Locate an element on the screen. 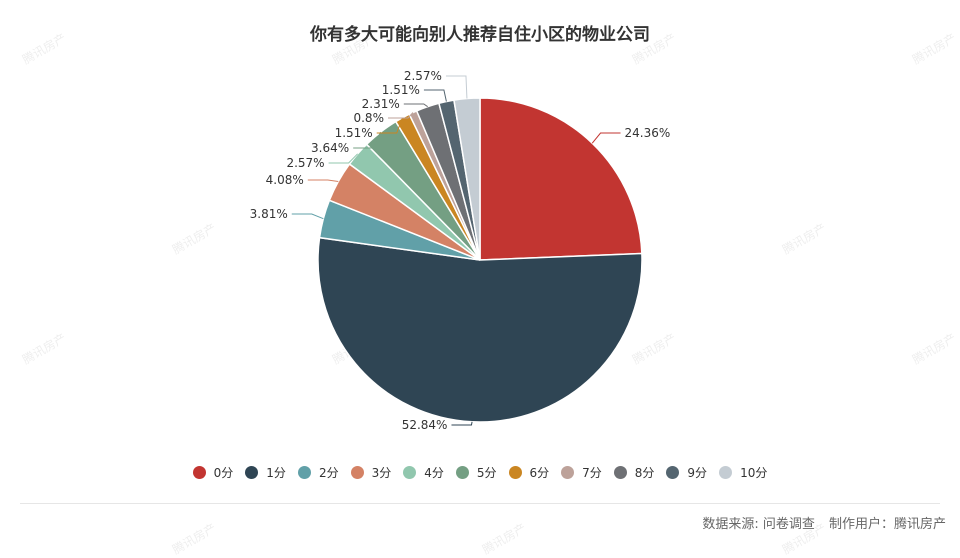 This screenshot has height=558, width=960. legend-swatch-2分 is located at coordinates (304, 472).